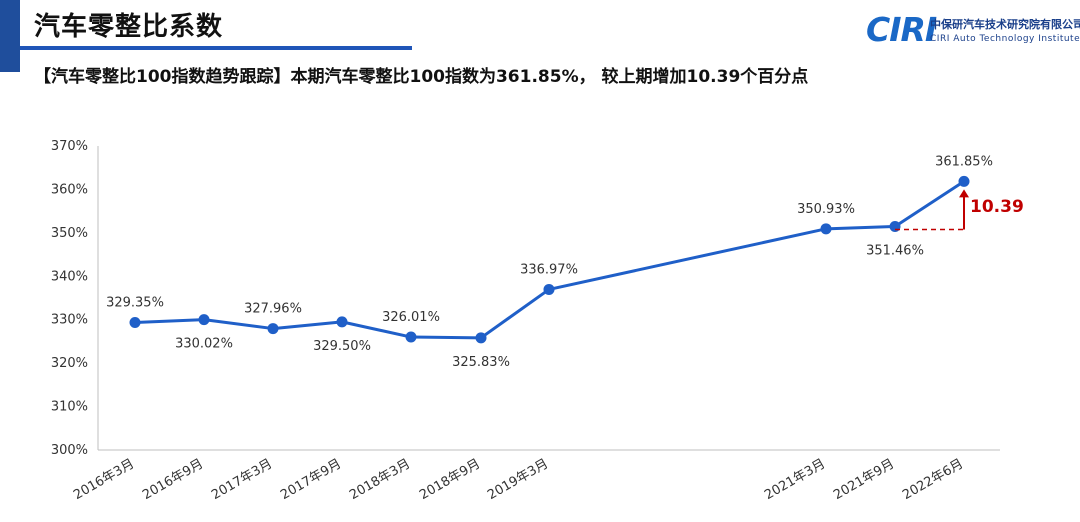  What do you see at coordinates (242, 479) in the screenshot?
I see `x-tick-label: 2017年3月` at bounding box center [242, 479].